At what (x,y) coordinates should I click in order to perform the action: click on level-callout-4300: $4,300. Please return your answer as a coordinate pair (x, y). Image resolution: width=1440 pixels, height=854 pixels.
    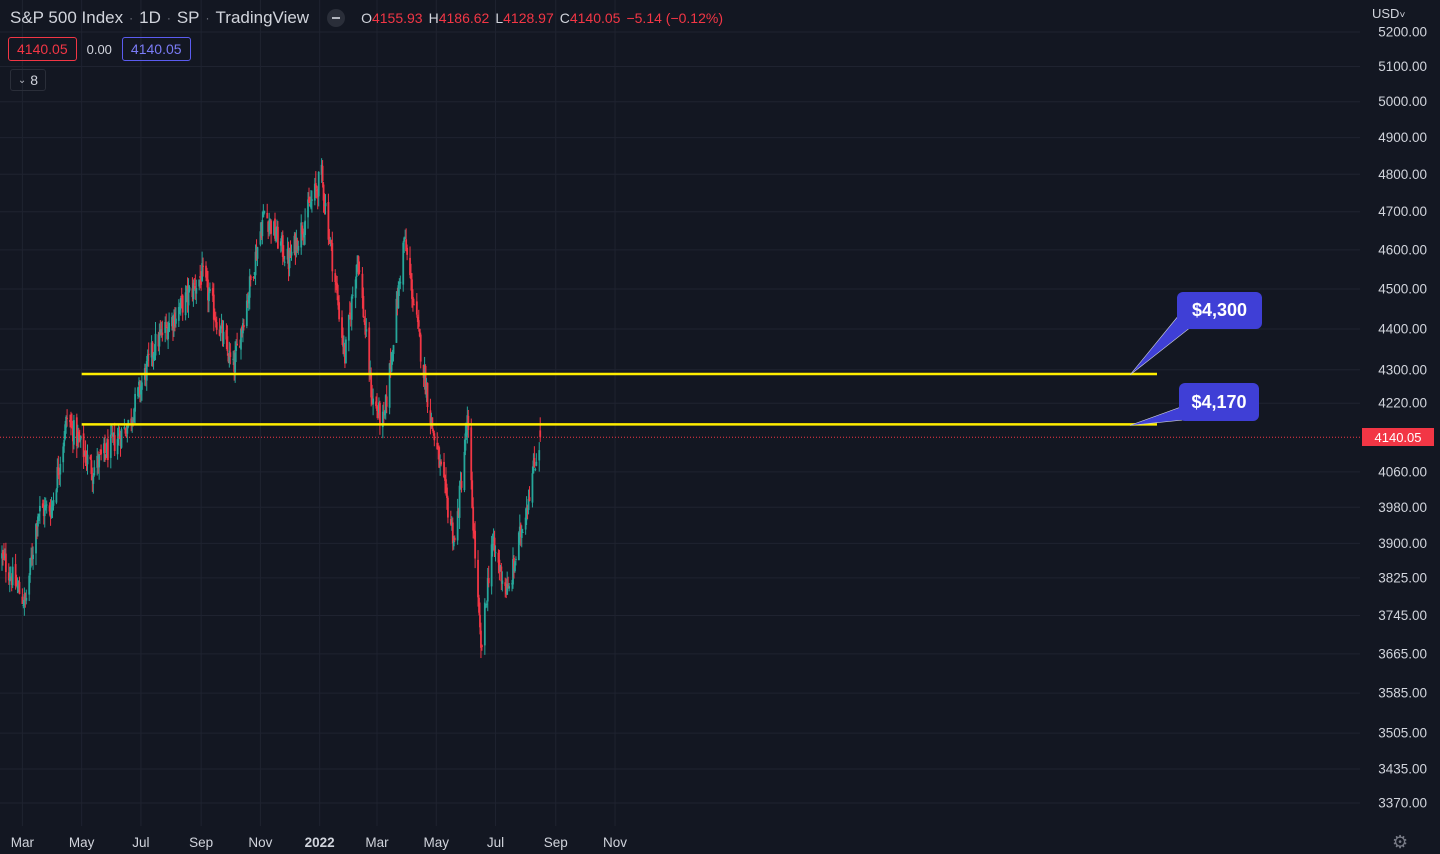
    Looking at the image, I should click on (1219, 310).